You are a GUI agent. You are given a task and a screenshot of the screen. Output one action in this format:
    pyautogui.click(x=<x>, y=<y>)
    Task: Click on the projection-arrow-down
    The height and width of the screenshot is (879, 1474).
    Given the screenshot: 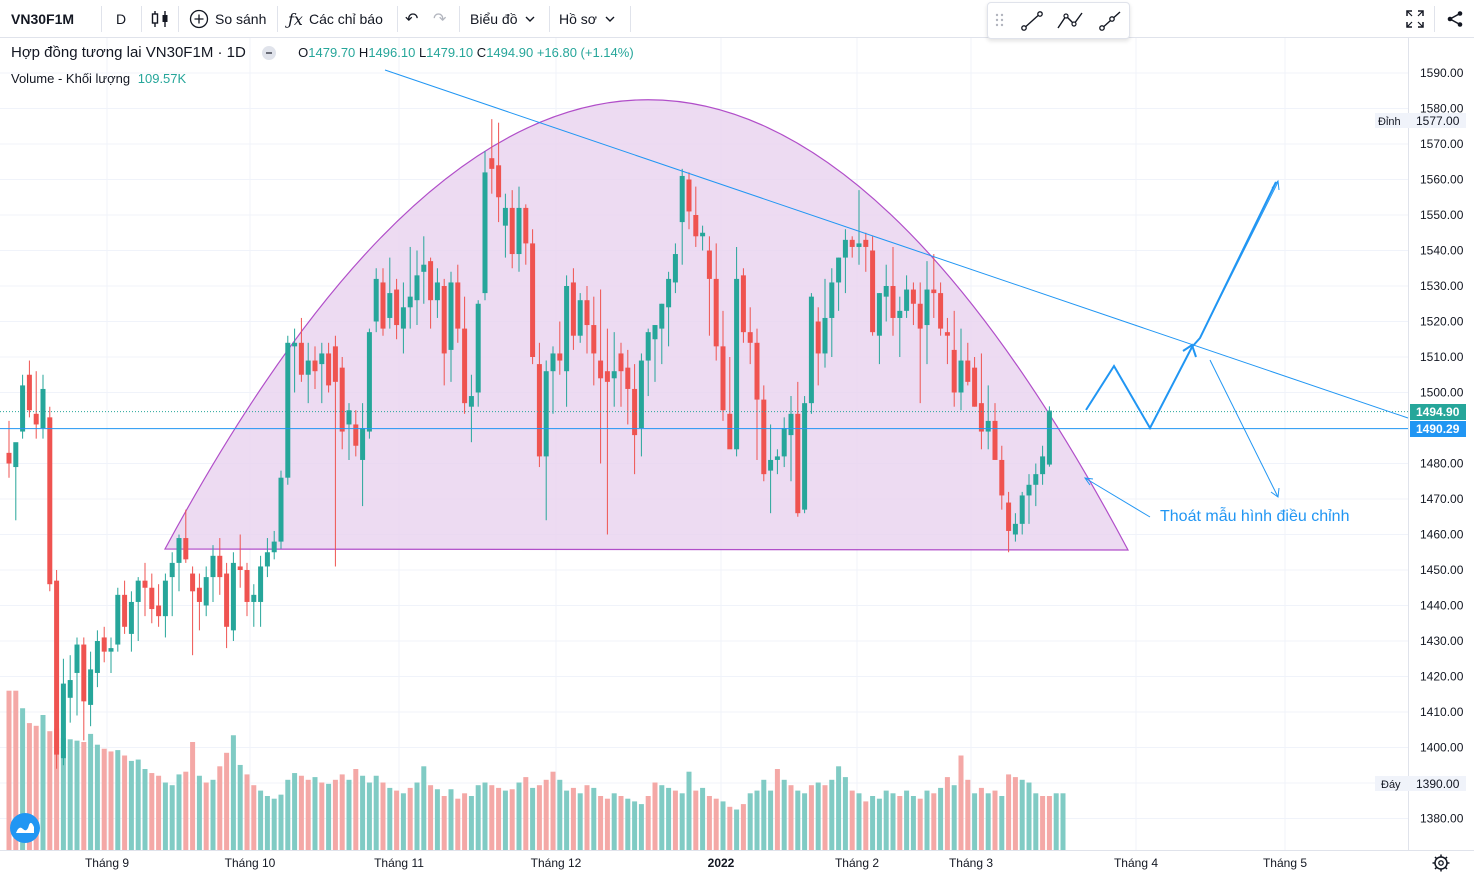 What is the action you would take?
    pyautogui.click(x=1244, y=428)
    